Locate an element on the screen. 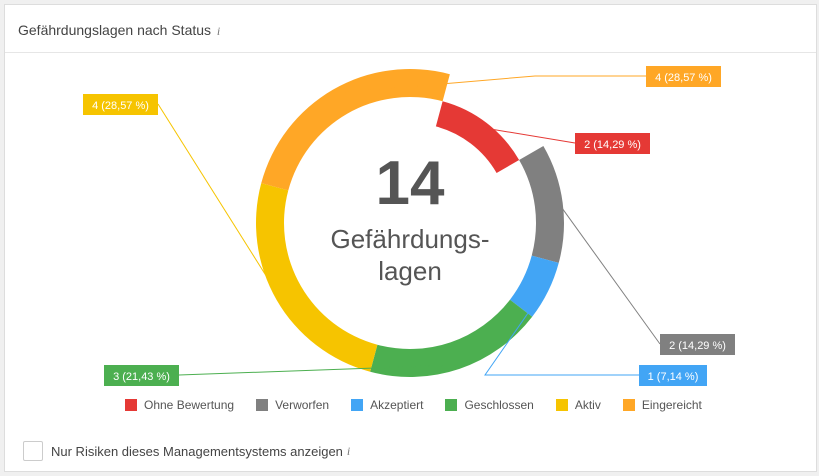 This screenshot has width=819, height=476. data-label: 1 (7,14 %) is located at coordinates (673, 377).